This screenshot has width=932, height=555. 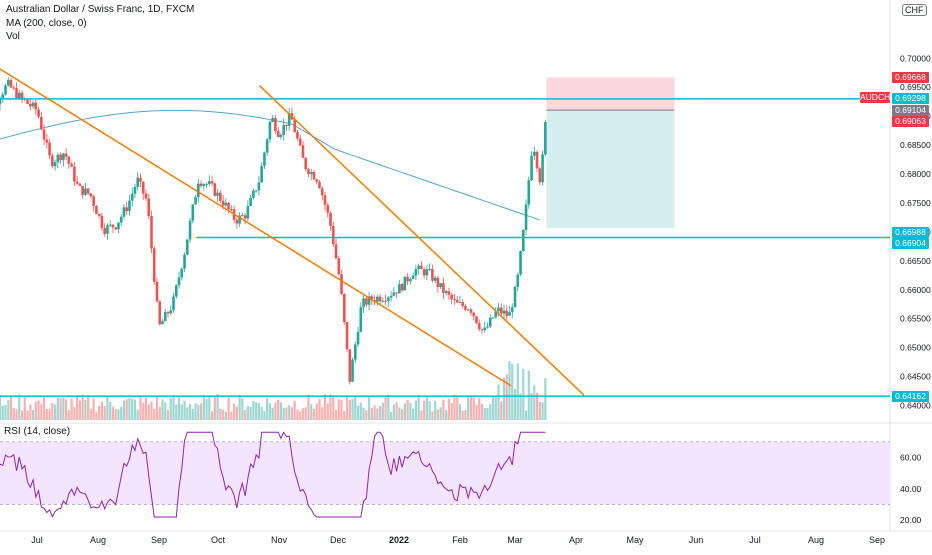 What do you see at coordinates (46, 23) in the screenshot?
I see `ma-legend: MA (200, close, 0)` at bounding box center [46, 23].